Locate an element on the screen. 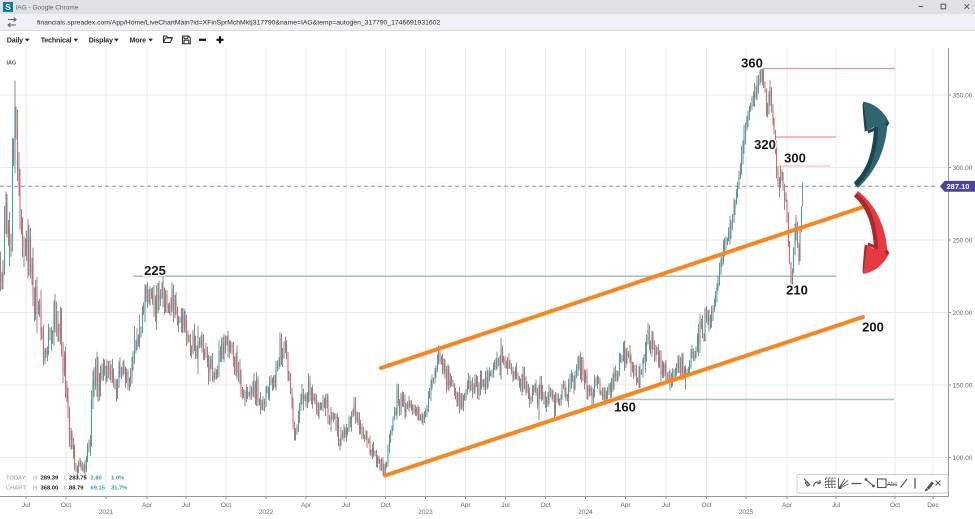  svg-text: 283.75 is located at coordinates (78, 479).